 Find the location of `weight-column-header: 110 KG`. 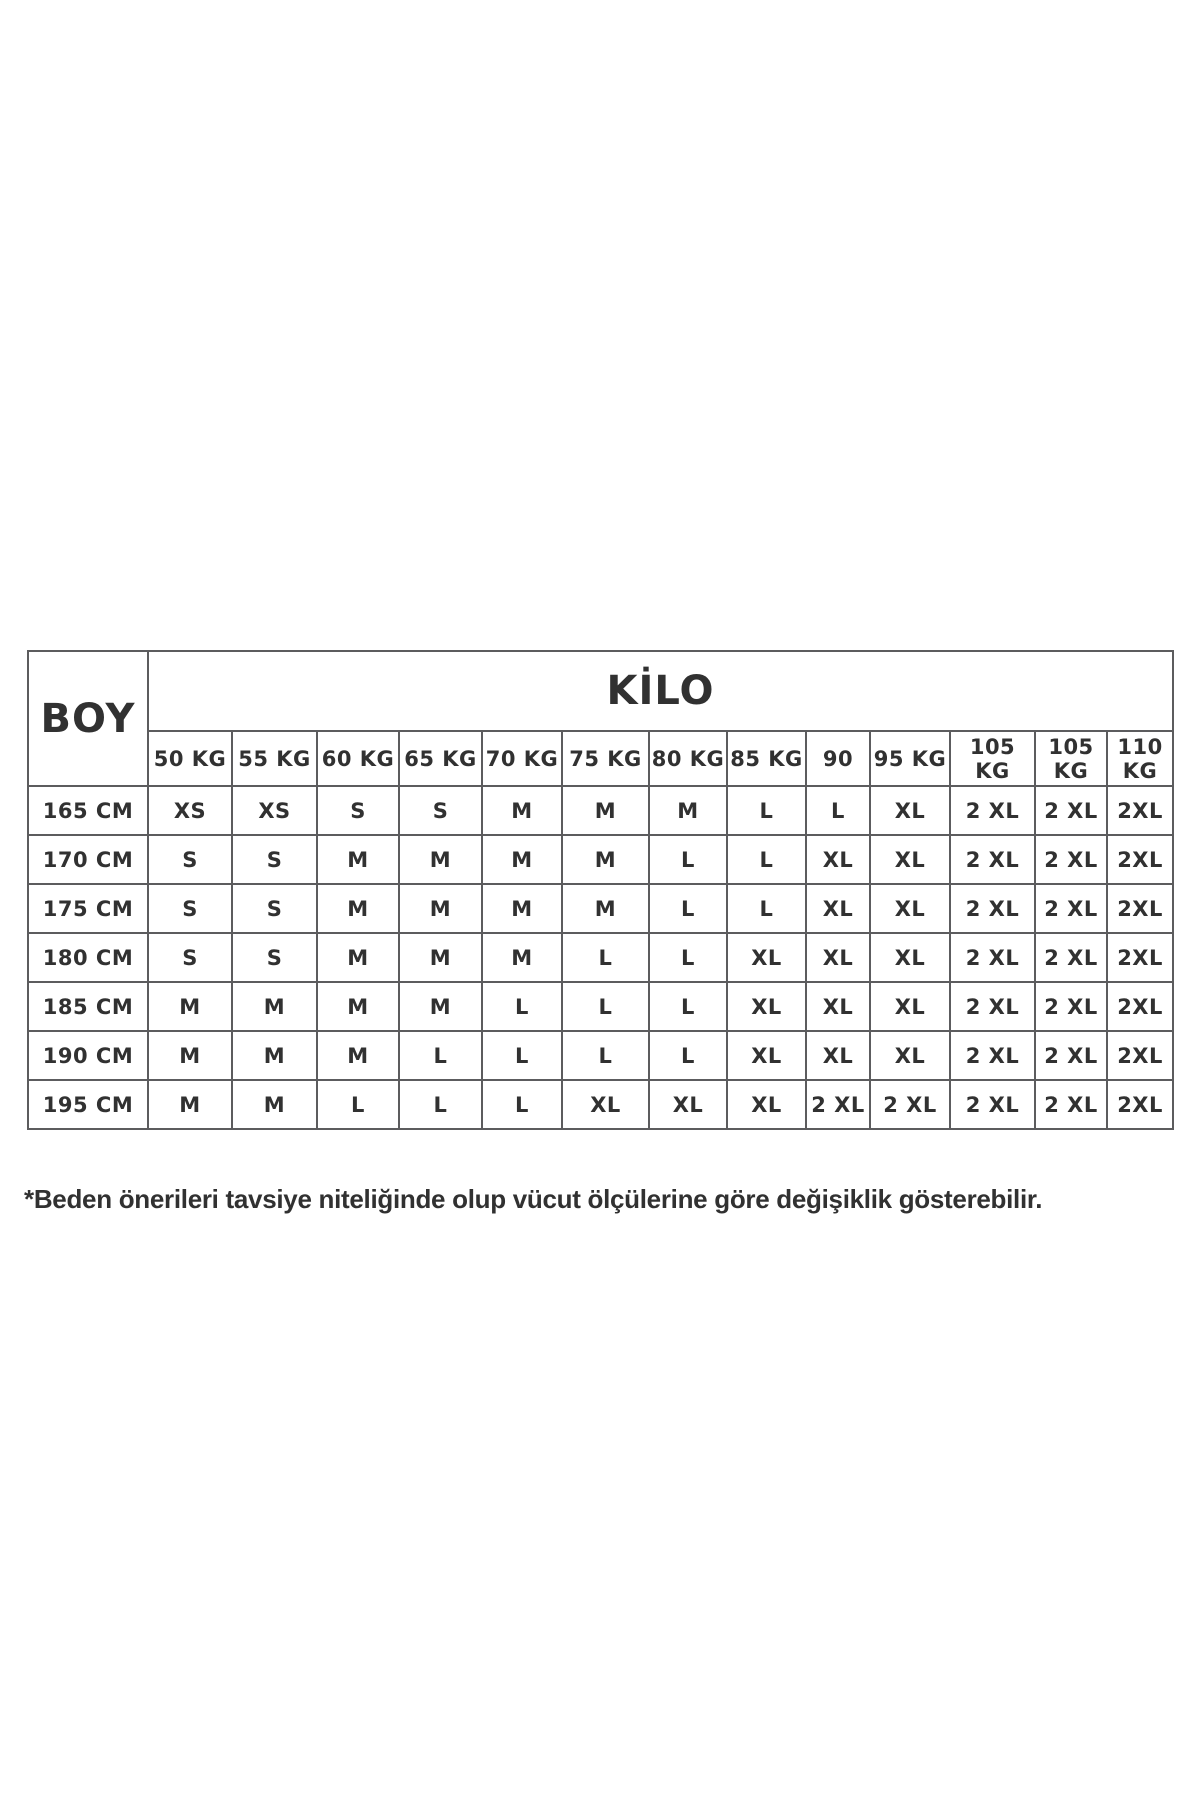

weight-column-header: 110 KG is located at coordinates (1140, 758).